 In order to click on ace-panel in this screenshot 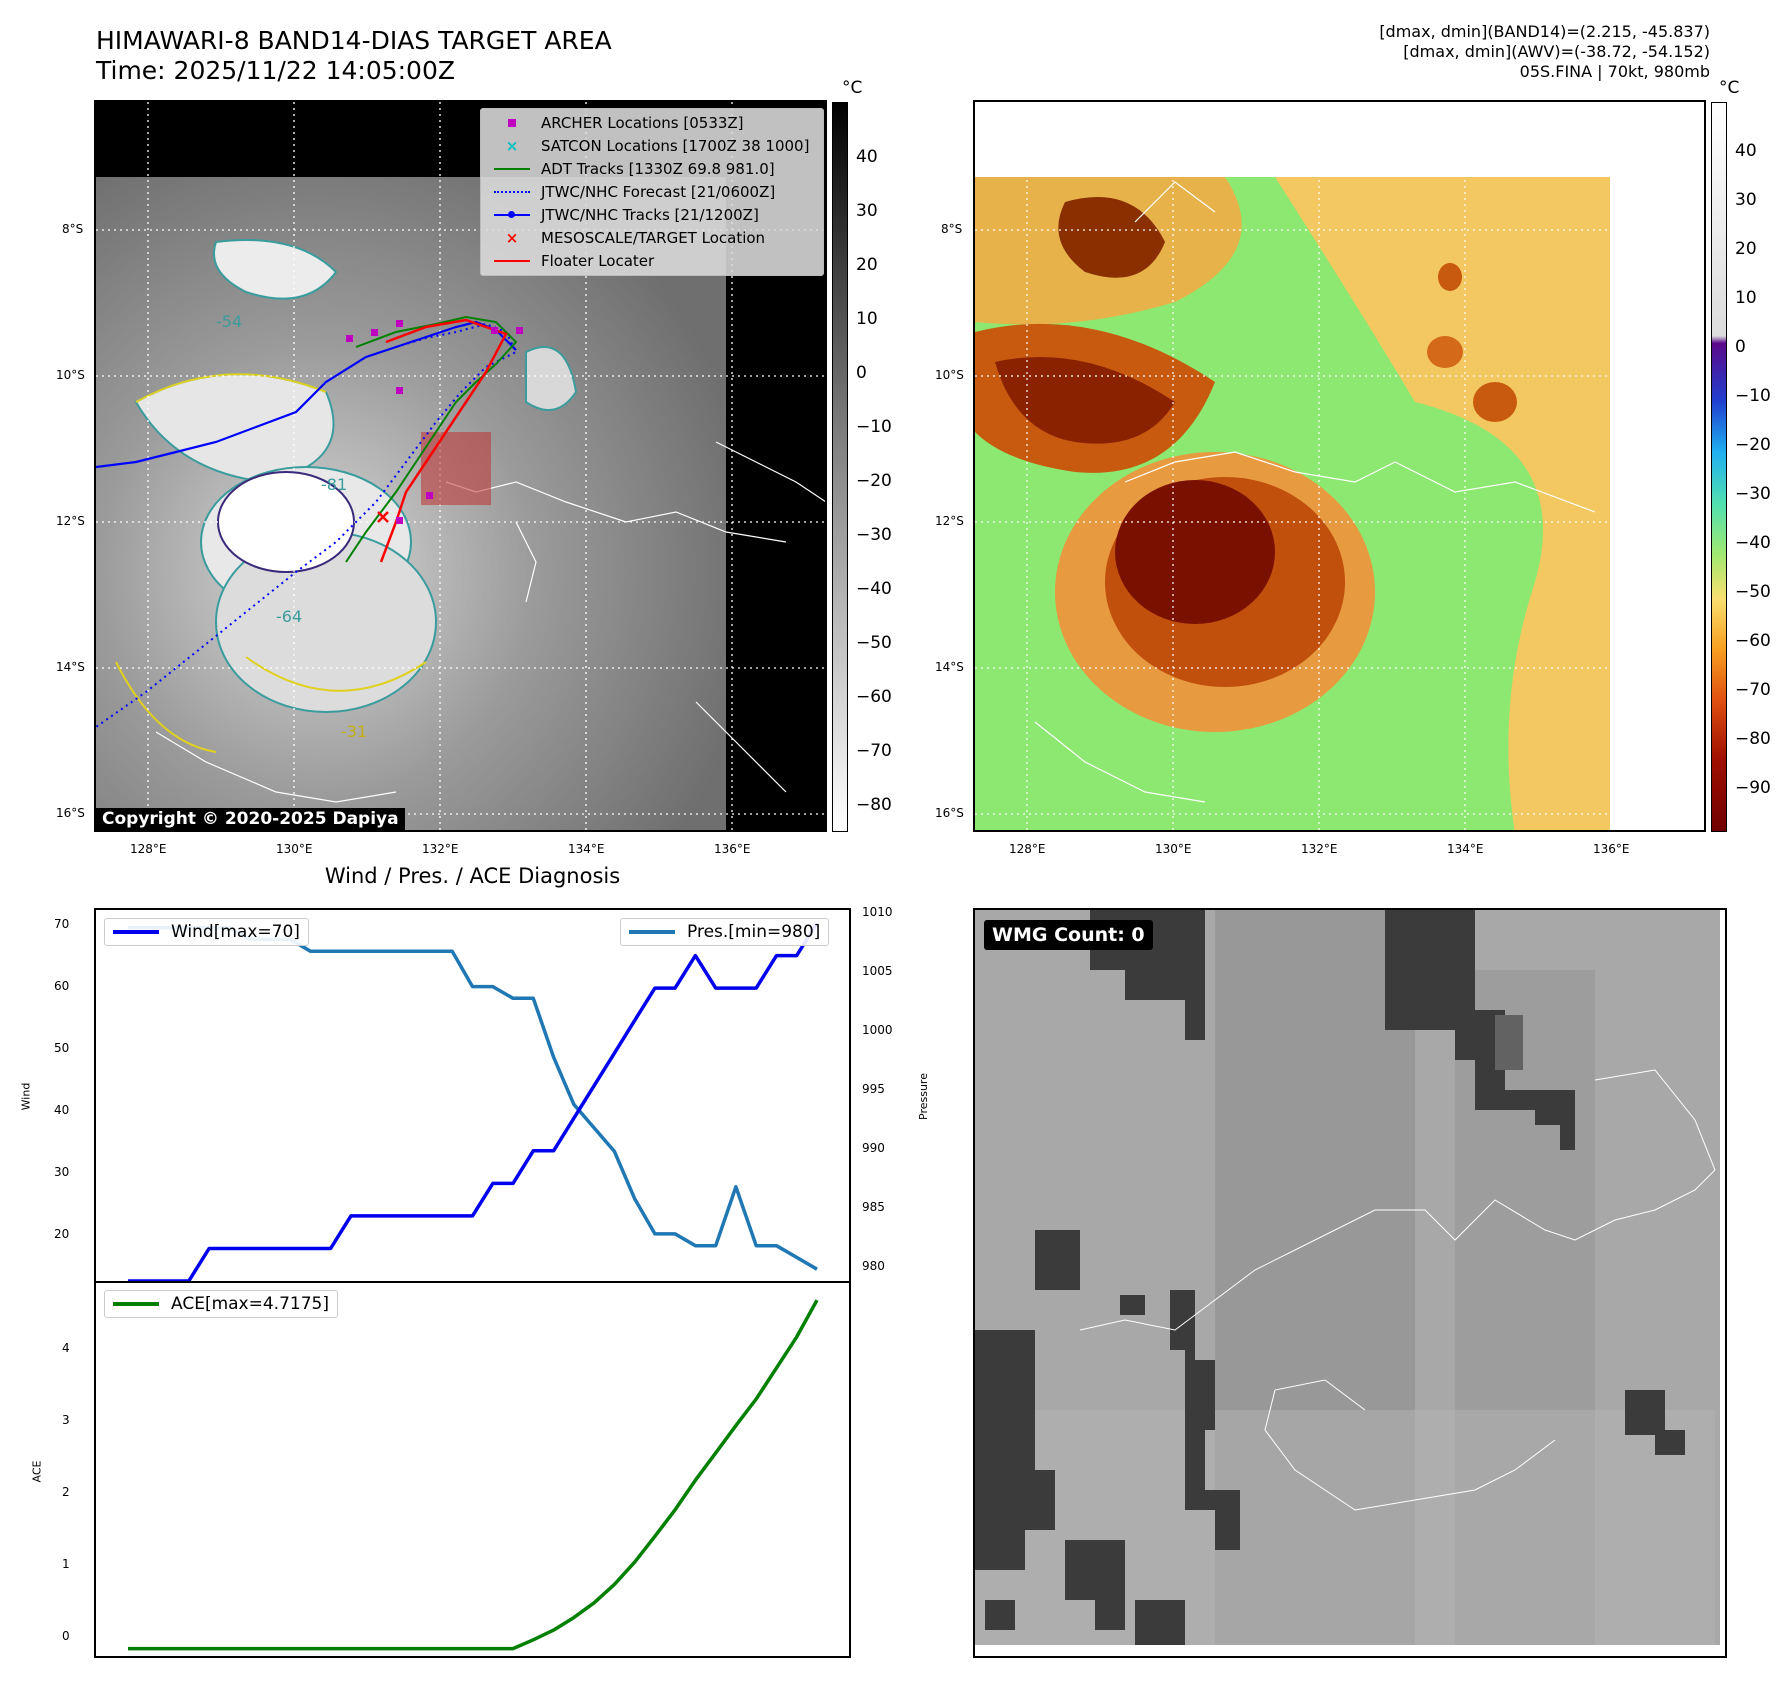, I will do `click(472, 1469)`.